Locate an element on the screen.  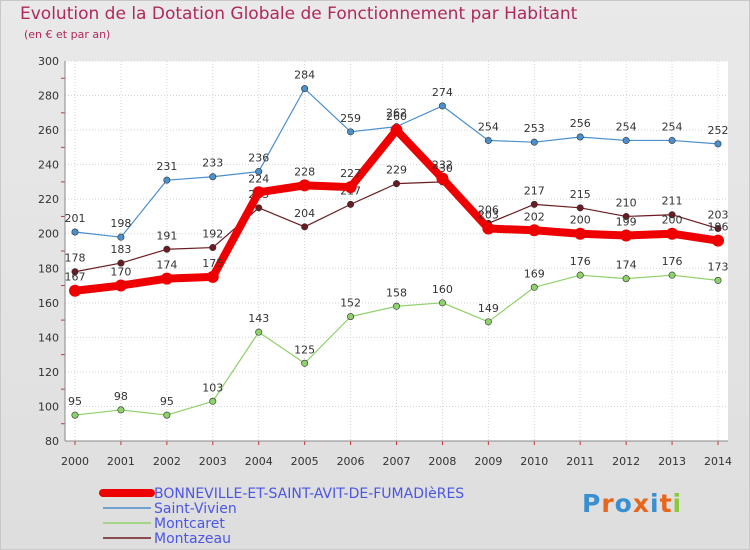
data-label: 217 is located at coordinates (534, 190).